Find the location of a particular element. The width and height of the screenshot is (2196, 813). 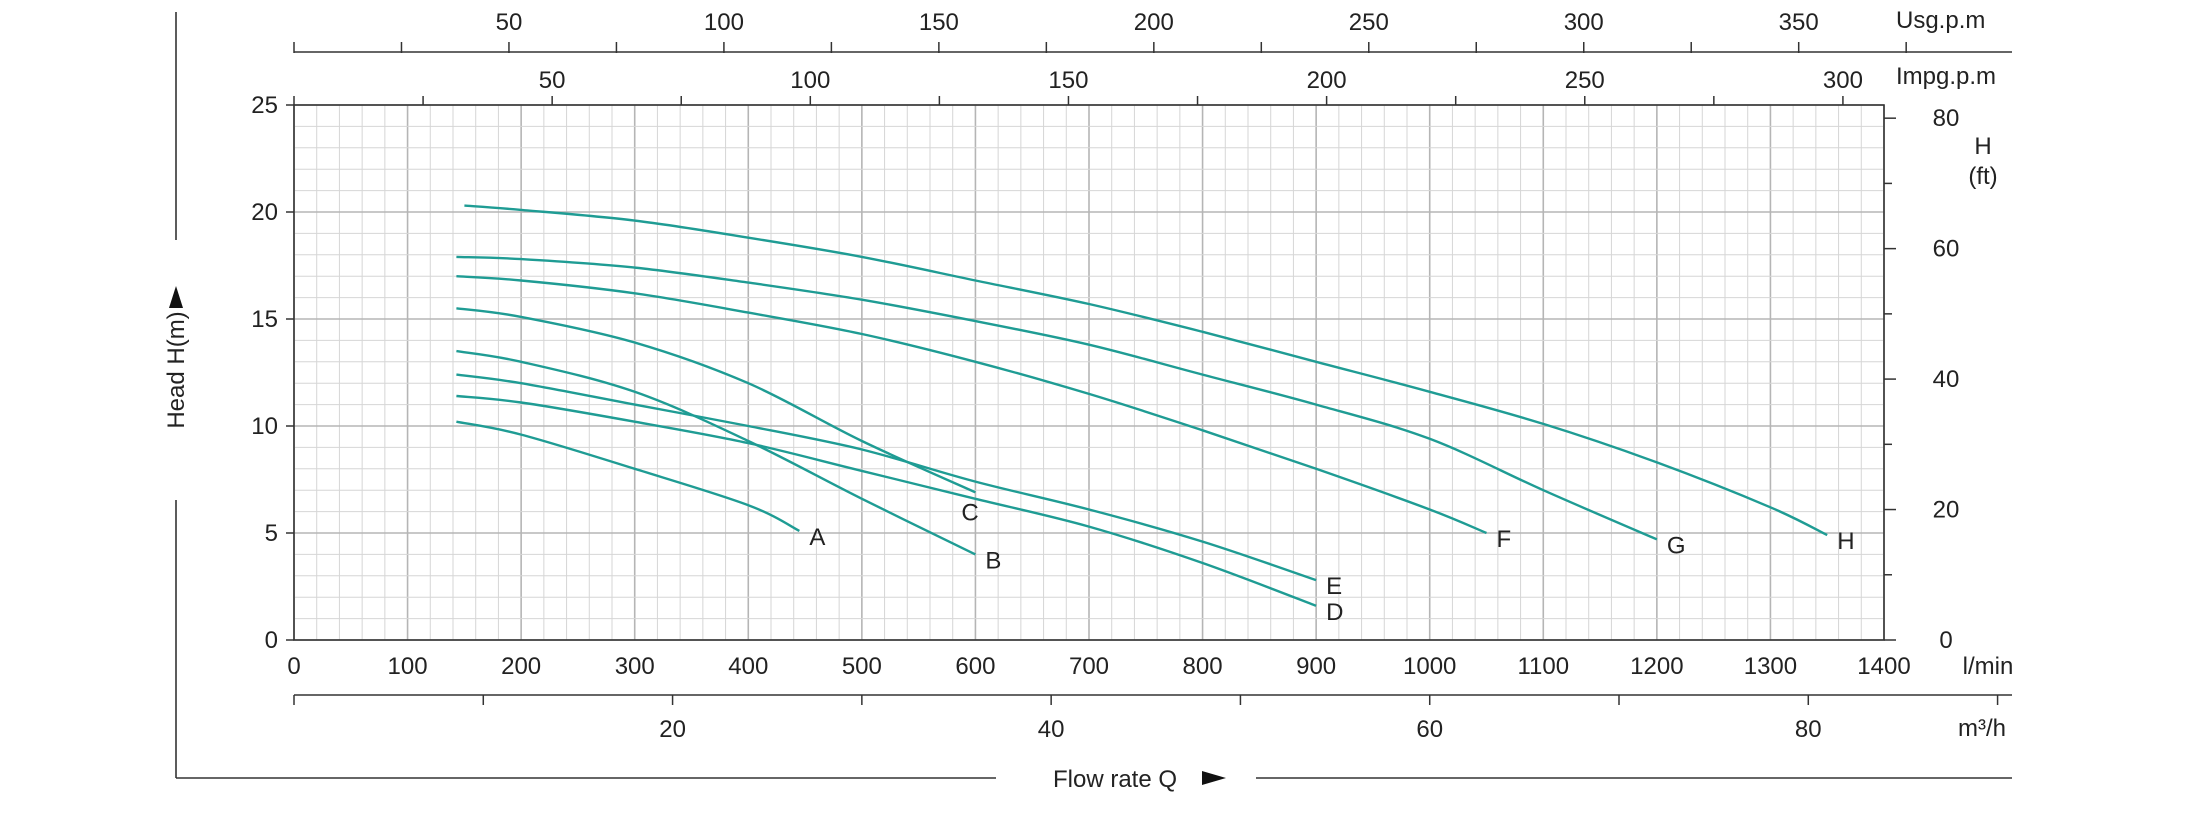

impgpm-unit-label: Impg.p.m is located at coordinates (1946, 76).